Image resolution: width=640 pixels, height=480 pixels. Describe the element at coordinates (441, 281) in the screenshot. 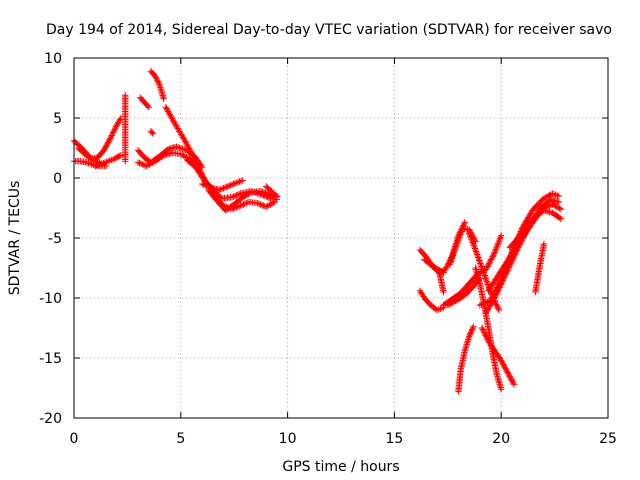

I see `data-series-t20` at that location.